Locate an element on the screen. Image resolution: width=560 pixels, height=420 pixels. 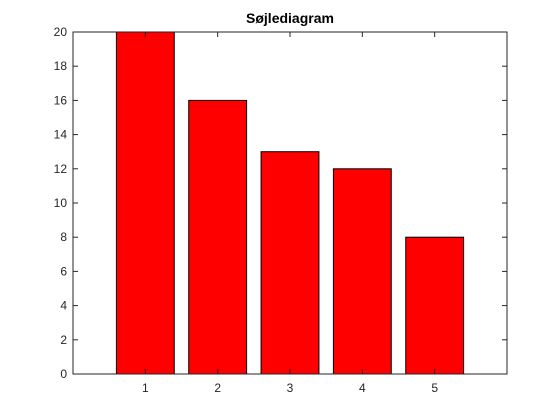
y-tick-label: 14 is located at coordinates (61, 135).